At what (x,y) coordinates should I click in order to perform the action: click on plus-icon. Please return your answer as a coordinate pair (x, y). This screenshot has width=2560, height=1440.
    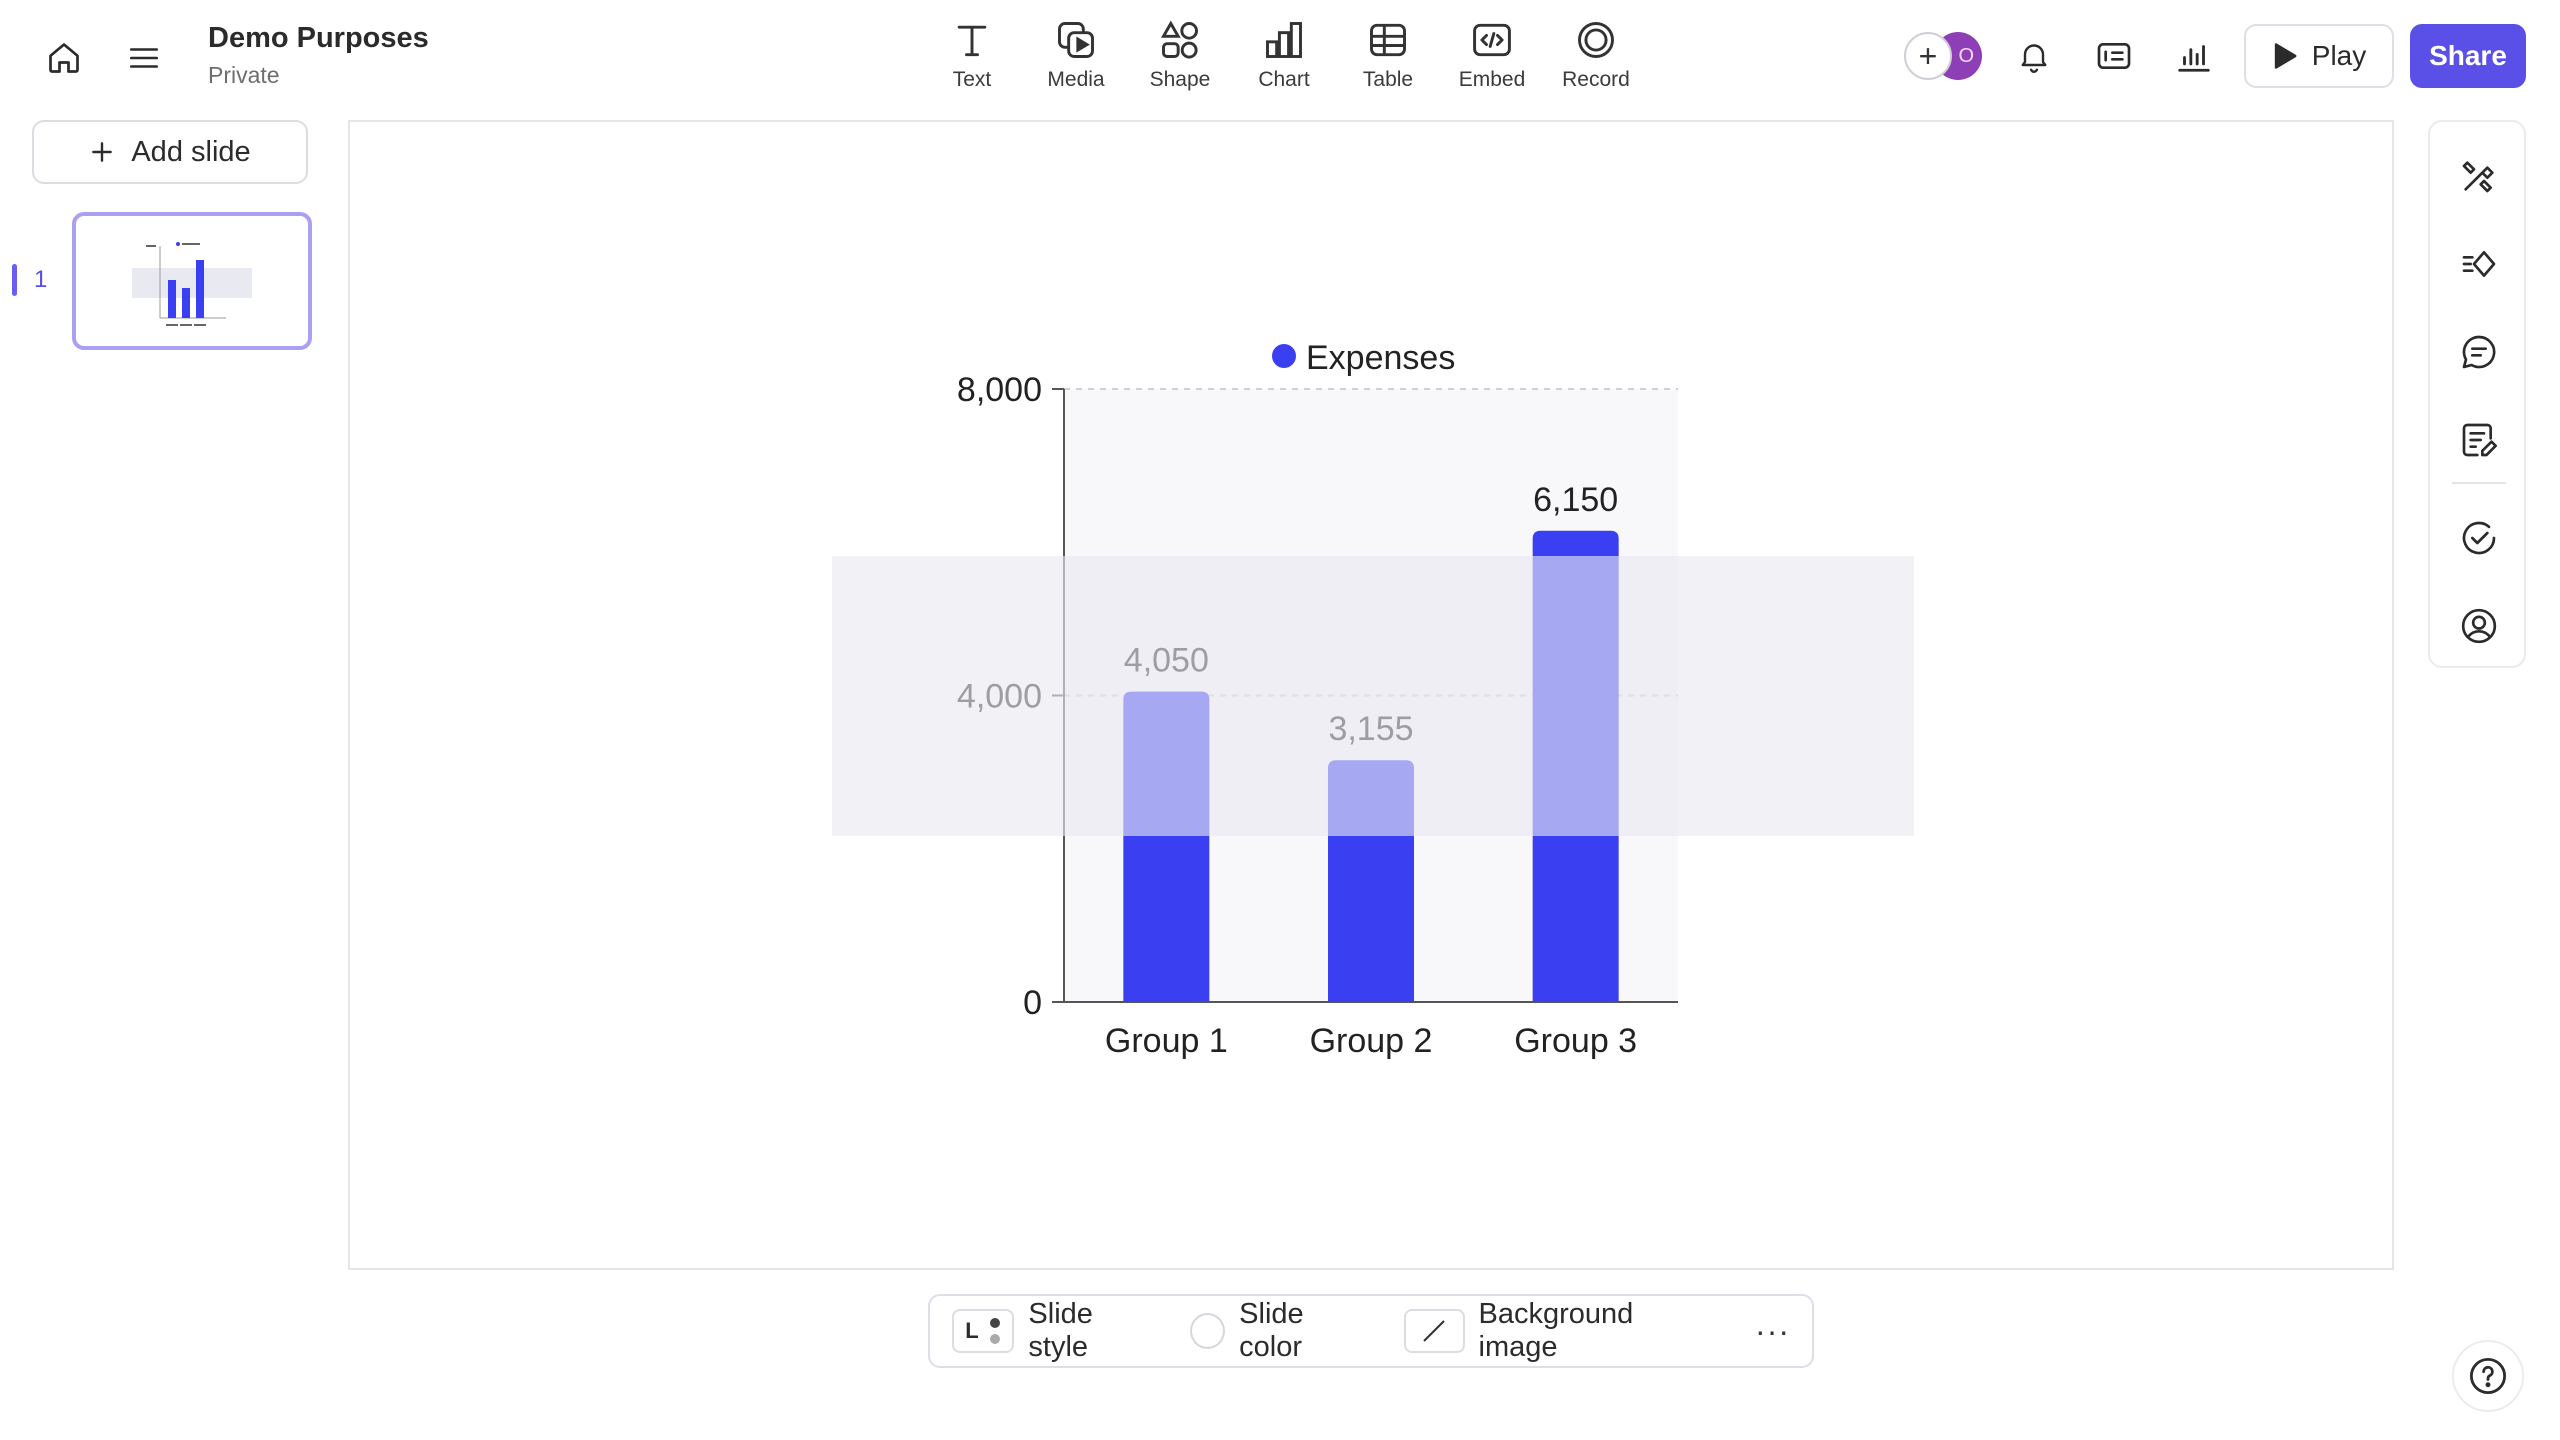
    Looking at the image, I should click on (102, 152).